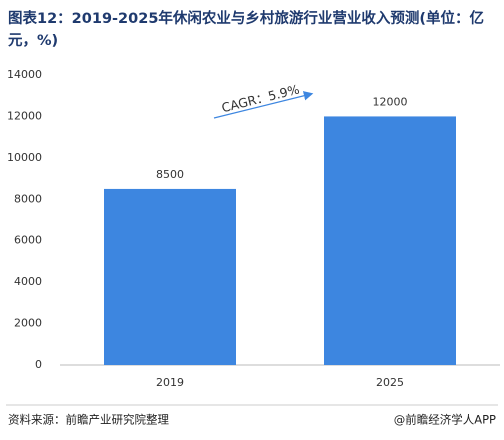  I want to click on y-tick-label: 10000, so click(24, 157).